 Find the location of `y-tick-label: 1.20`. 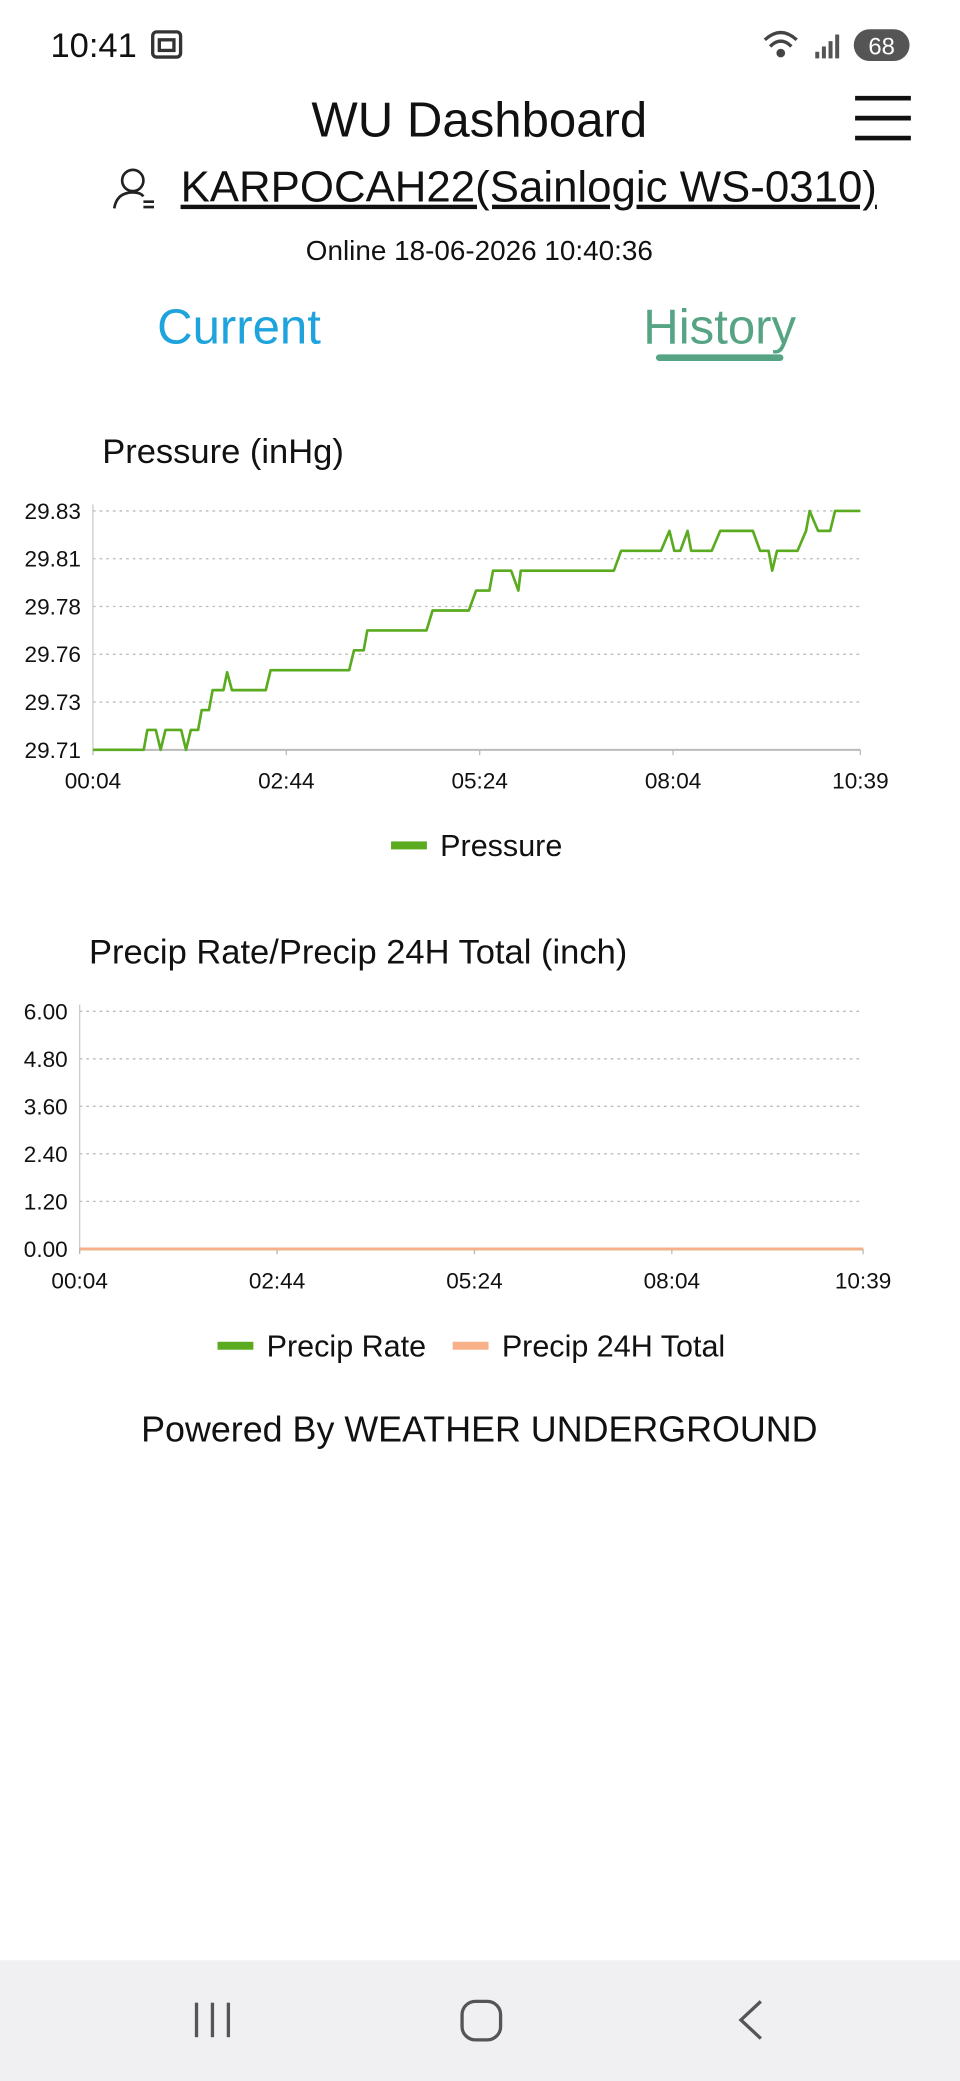

y-tick-label: 1.20 is located at coordinates (46, 1201).